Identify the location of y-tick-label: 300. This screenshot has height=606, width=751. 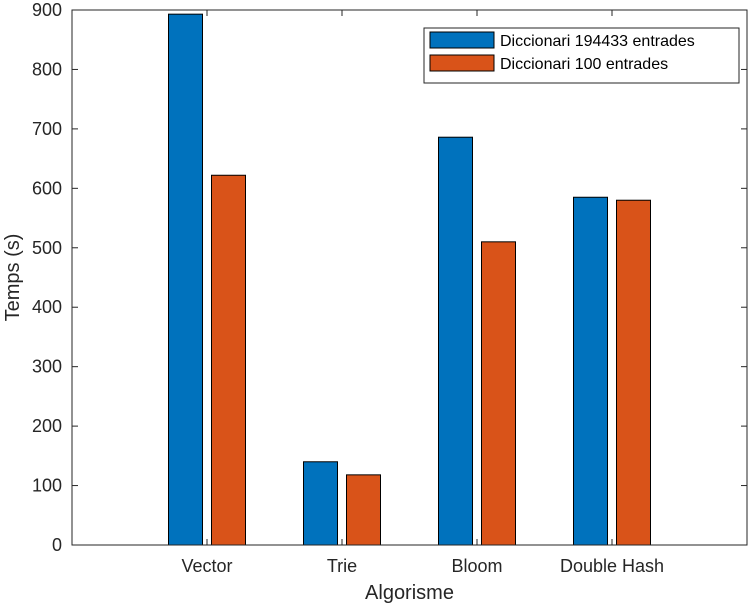
(47, 367).